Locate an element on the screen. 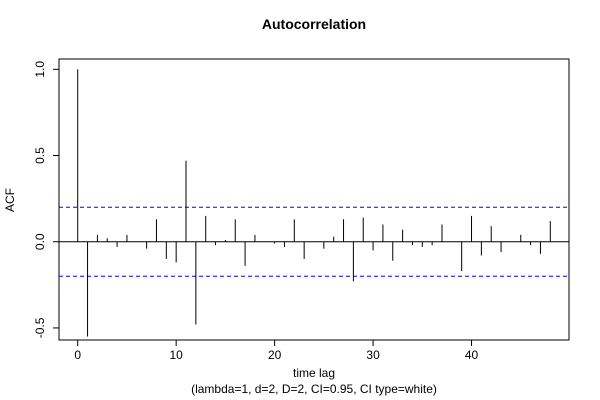 The width and height of the screenshot is (600, 400). x-tick-label: 40 is located at coordinates (472, 355).